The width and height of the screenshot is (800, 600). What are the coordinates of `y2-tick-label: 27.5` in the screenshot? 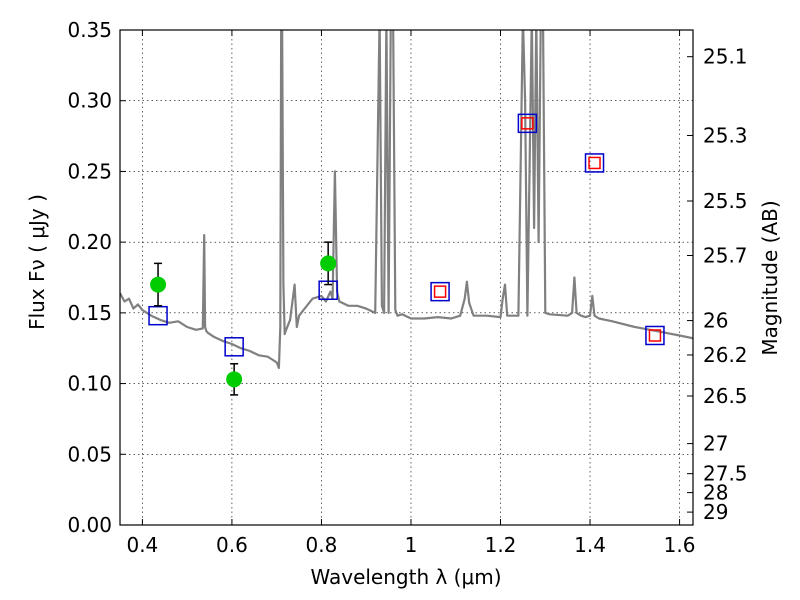 It's located at (725, 474).